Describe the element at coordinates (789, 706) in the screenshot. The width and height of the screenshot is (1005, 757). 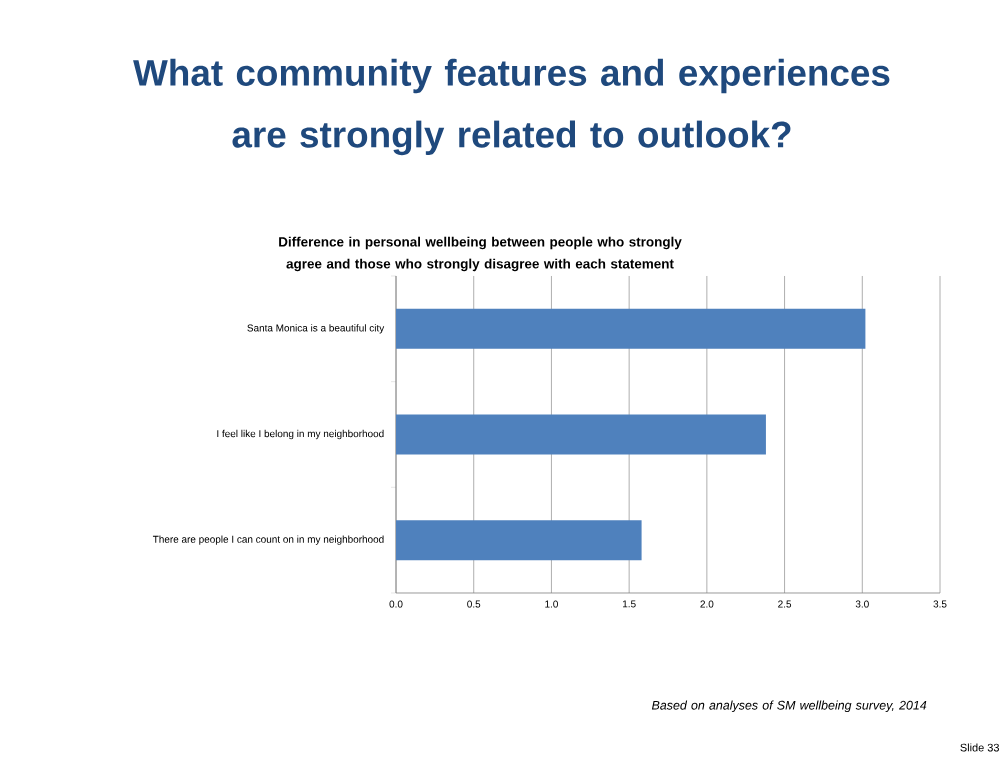
I see `text: Based on analyses of SM wellbeing survey, 2014` at that location.